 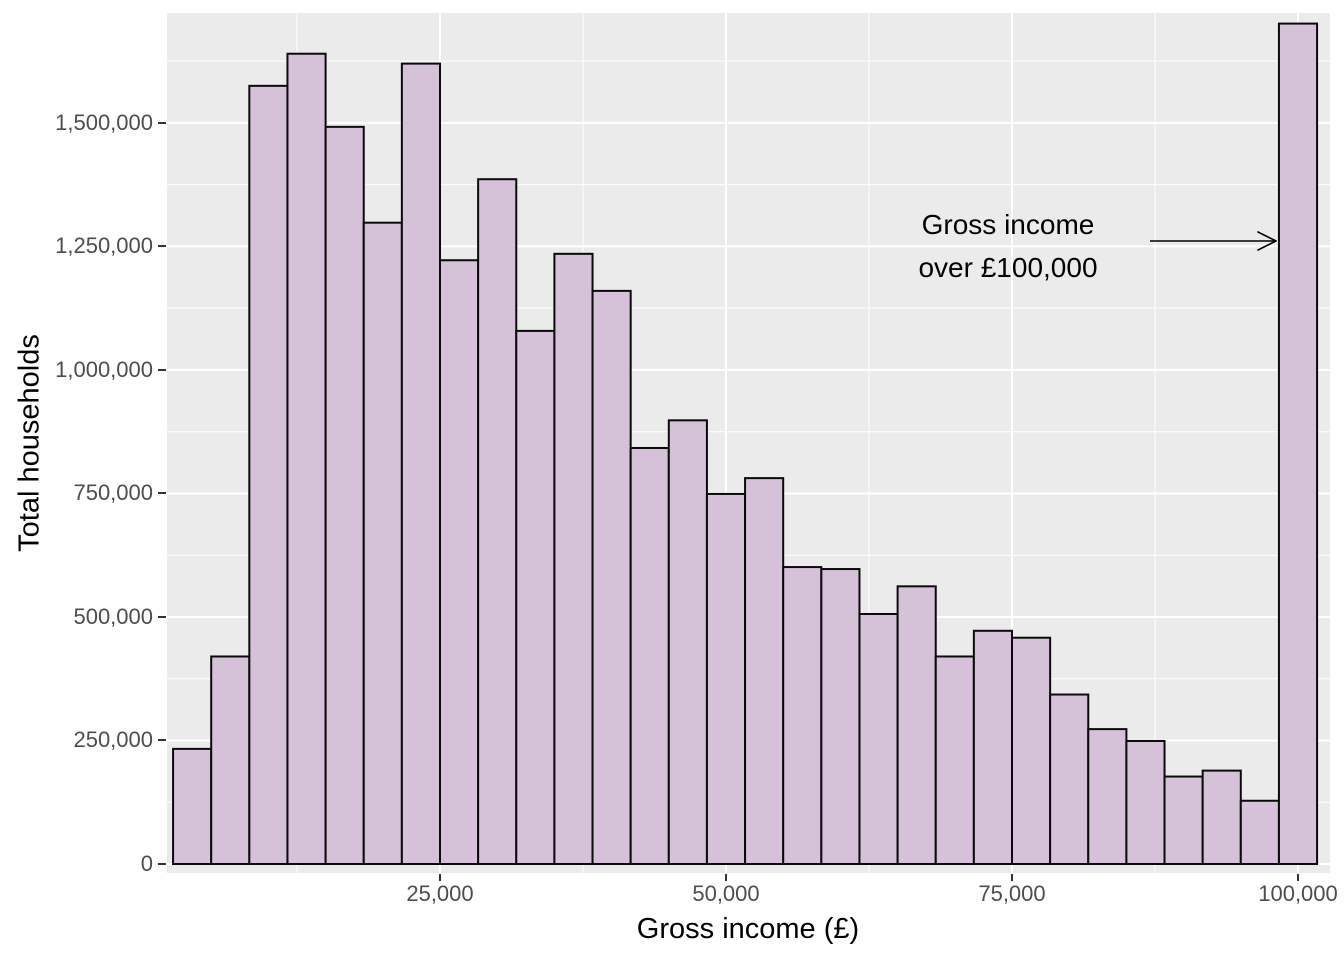 What do you see at coordinates (1008, 224) in the screenshot?
I see `annotation-line-1: Gross income` at bounding box center [1008, 224].